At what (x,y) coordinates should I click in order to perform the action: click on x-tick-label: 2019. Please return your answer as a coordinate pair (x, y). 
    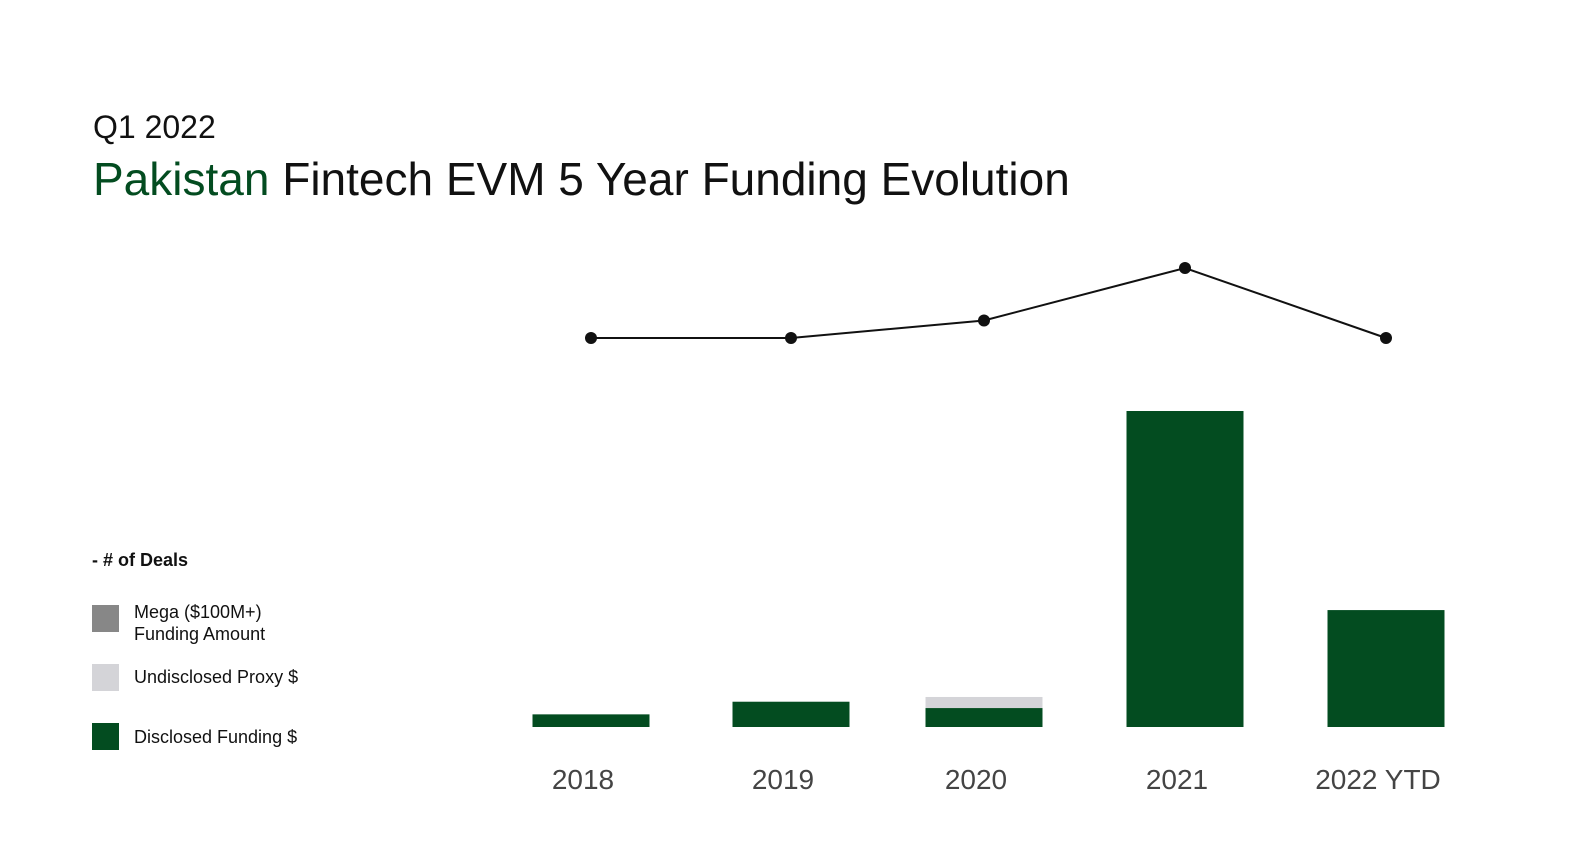
    Looking at the image, I should click on (783, 779).